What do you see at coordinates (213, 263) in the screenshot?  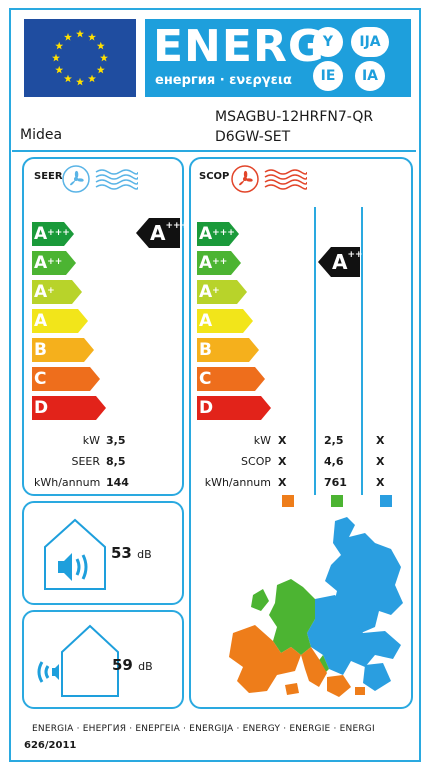 I see `heating-class-label: A++` at bounding box center [213, 263].